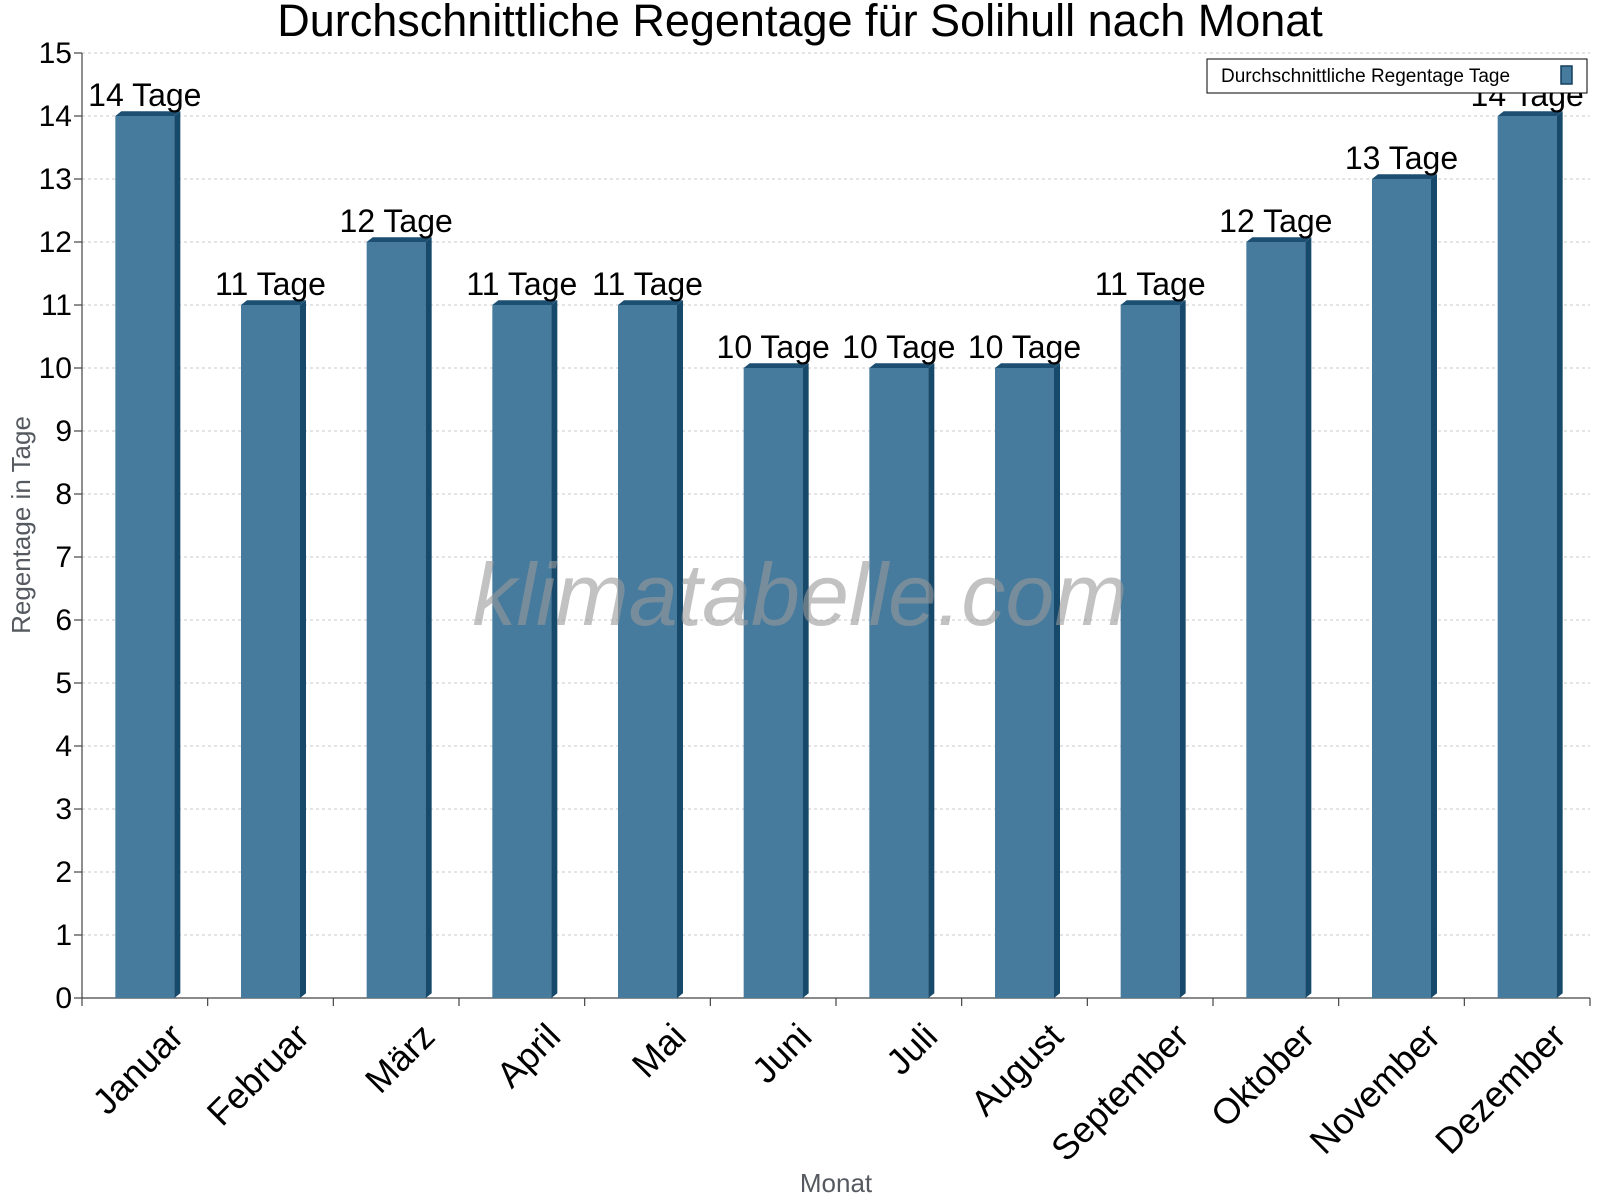 This screenshot has height=1200, width=1600. I want to click on legend: Durchschnittliche Regentage Tage, so click(1397, 76).